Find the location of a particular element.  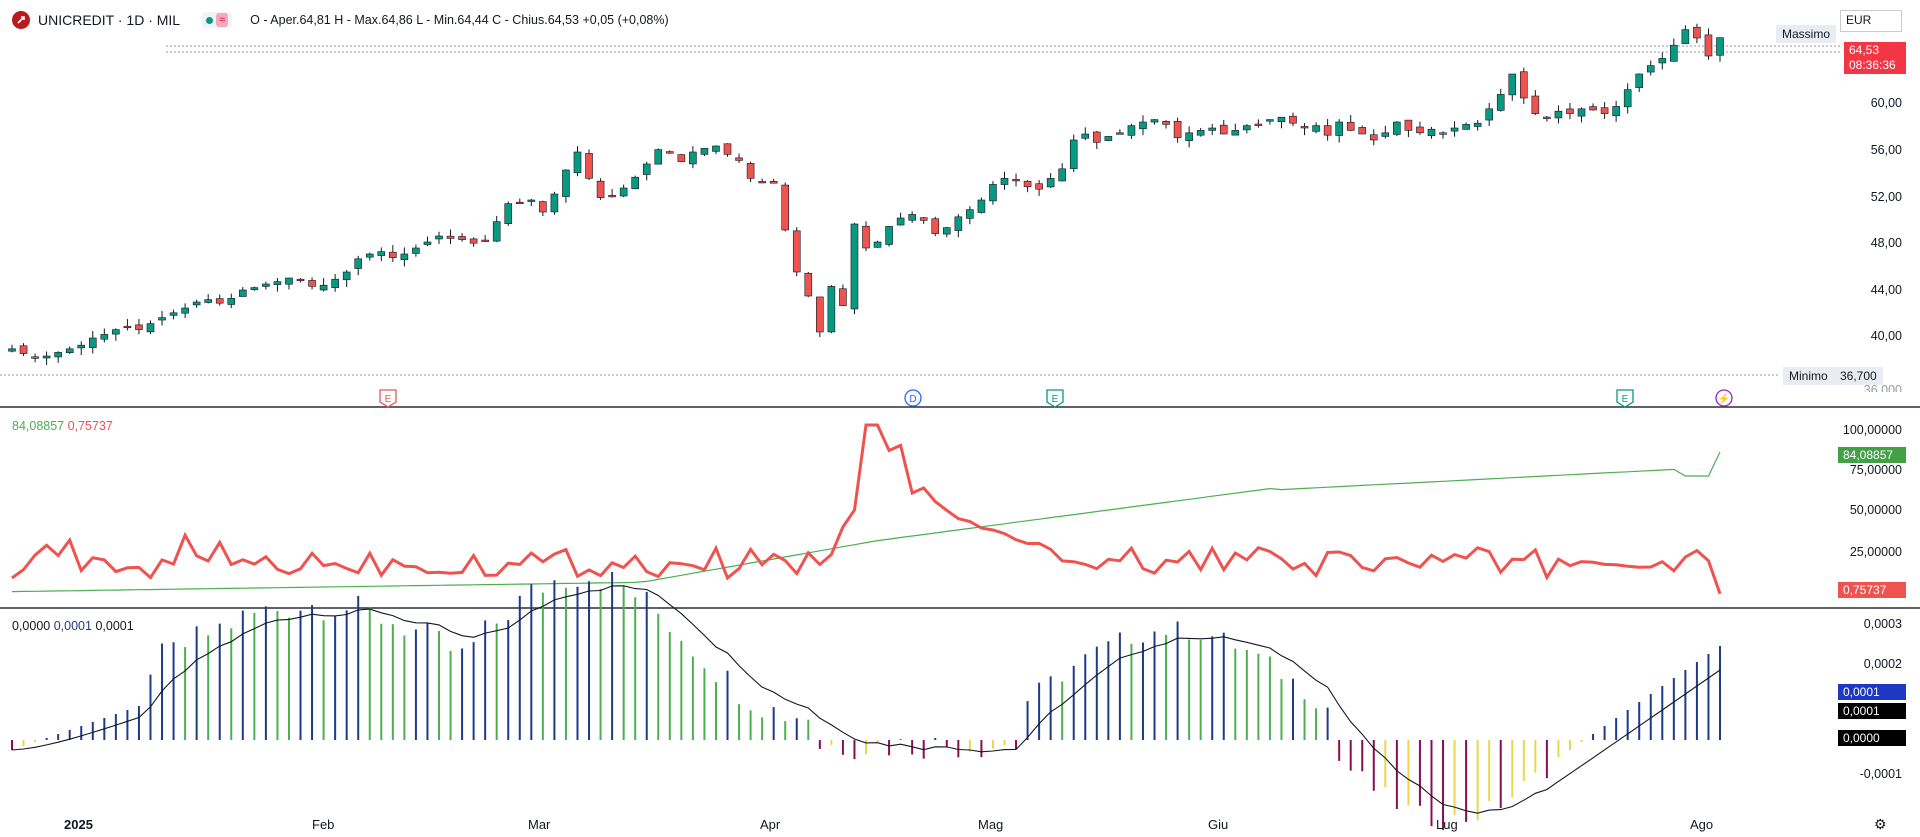

time-label-ago: Ago is located at coordinates (1702, 824).